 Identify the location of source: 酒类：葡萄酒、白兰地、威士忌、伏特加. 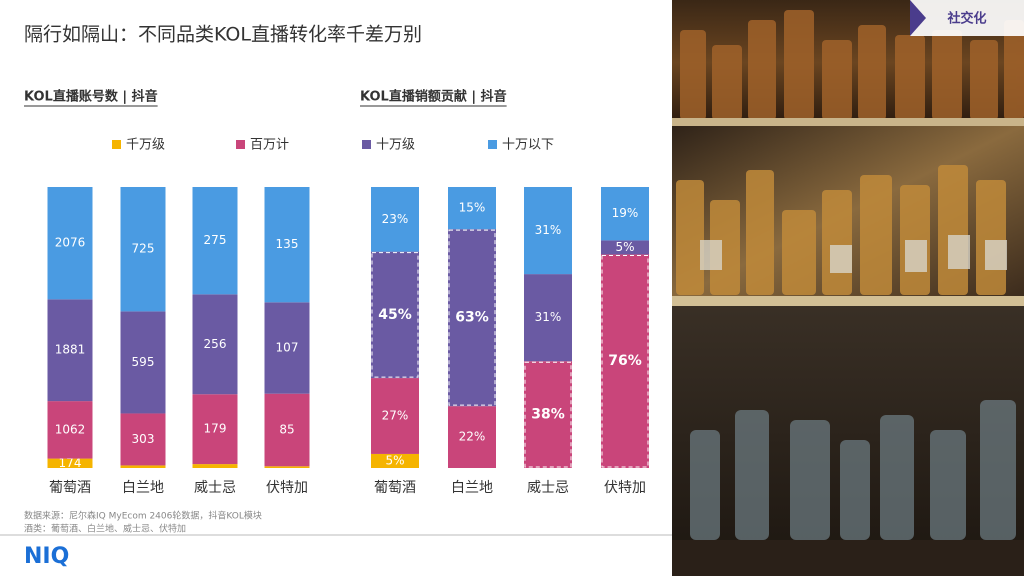
(105, 529).